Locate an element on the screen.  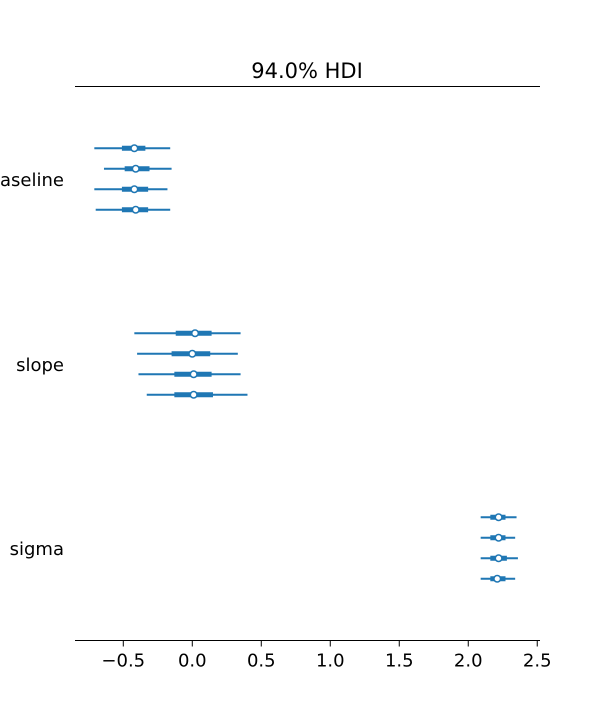
x-tick-label: −0.5 is located at coordinates (123, 661).